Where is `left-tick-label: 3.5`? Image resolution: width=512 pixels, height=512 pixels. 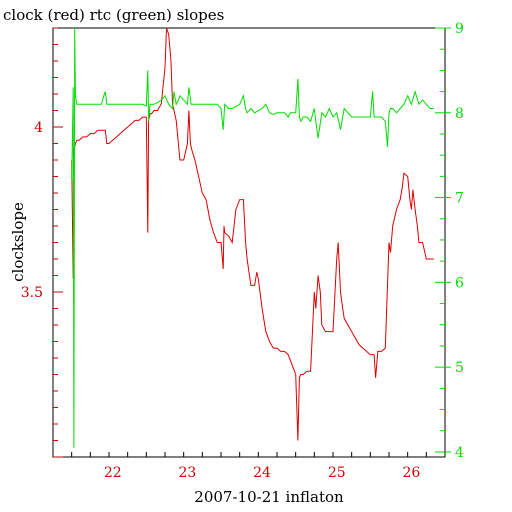
left-tick-label: 3.5 is located at coordinates (32, 293).